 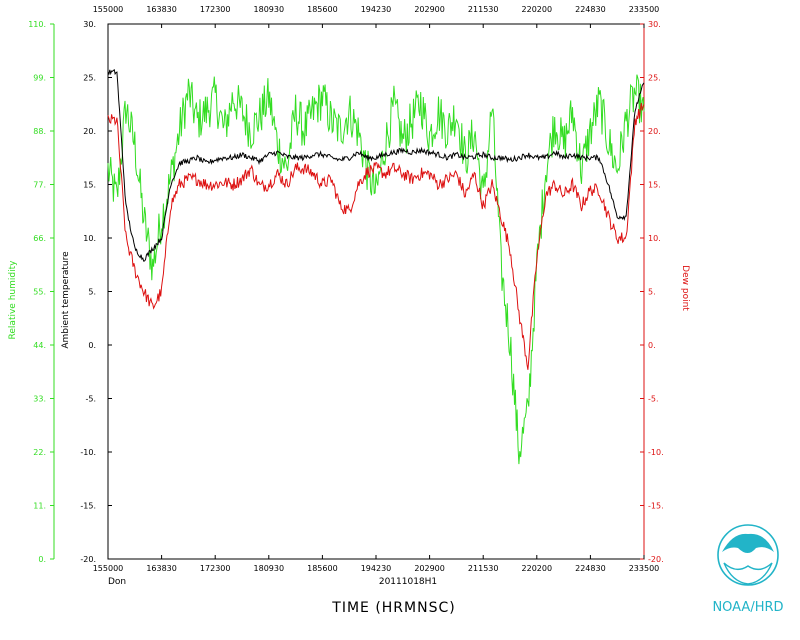 What do you see at coordinates (748, 555) in the screenshot?
I see `noaa-logo-outer-ring` at bounding box center [748, 555].